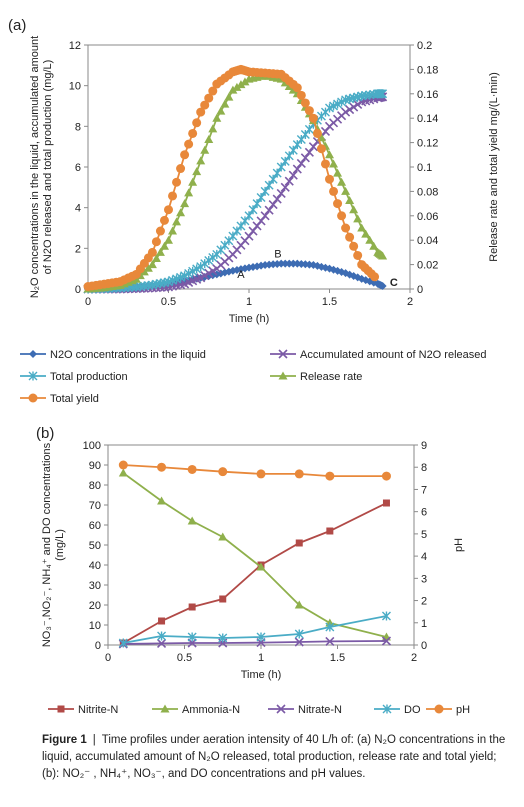  What do you see at coordinates (98, 646) in the screenshot?
I see `panel-b-y-left-tick-label: 0` at bounding box center [98, 646].